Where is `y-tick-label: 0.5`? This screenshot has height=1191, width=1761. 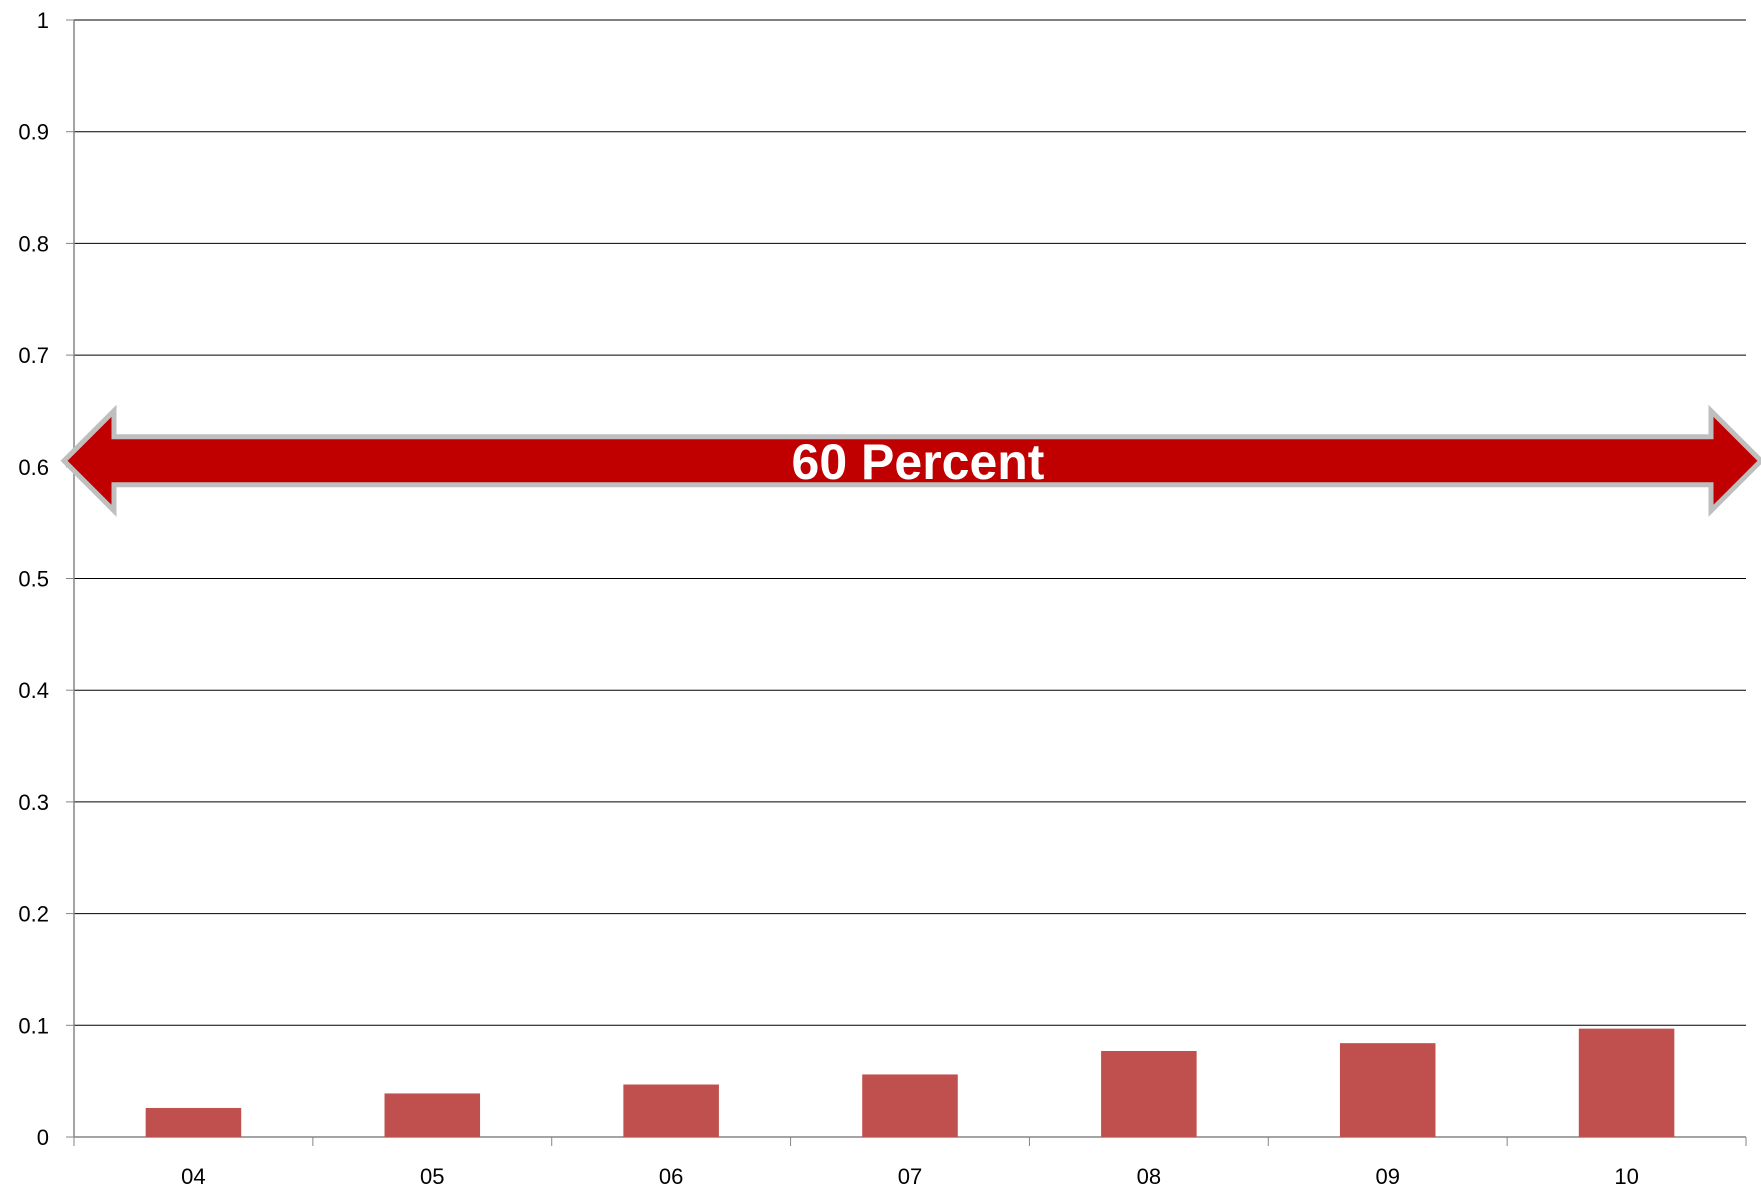
y-tick-label: 0.5 is located at coordinates (33, 579).